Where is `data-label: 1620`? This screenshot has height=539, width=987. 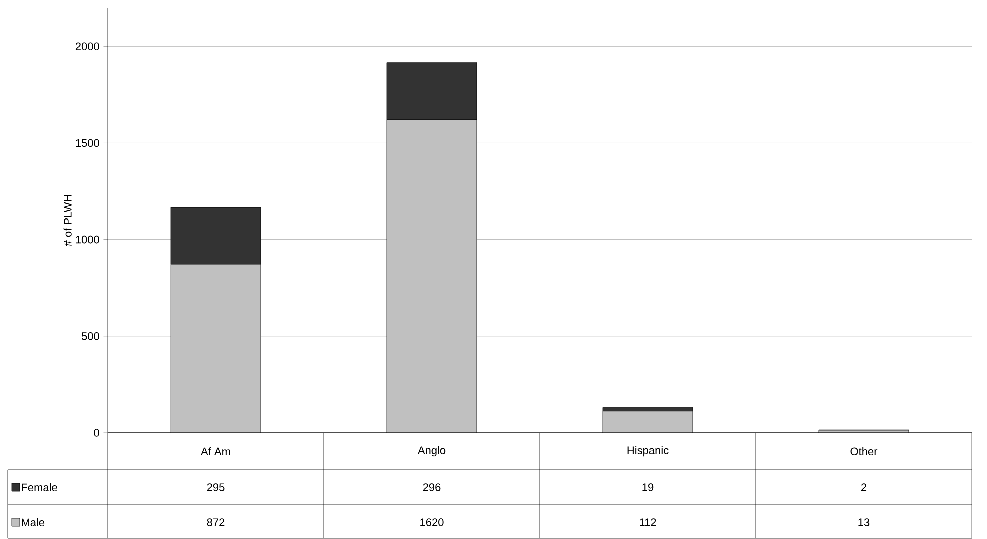 data-label: 1620 is located at coordinates (432, 522).